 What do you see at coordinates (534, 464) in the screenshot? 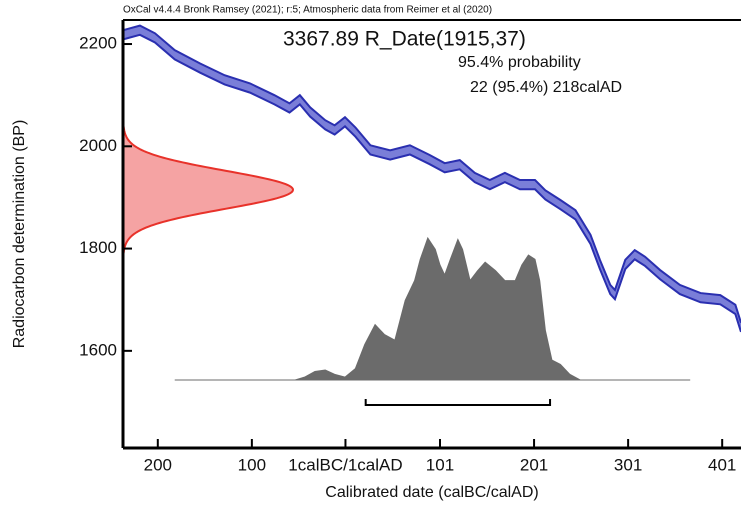
I see `x-tick-label: 201` at bounding box center [534, 464].